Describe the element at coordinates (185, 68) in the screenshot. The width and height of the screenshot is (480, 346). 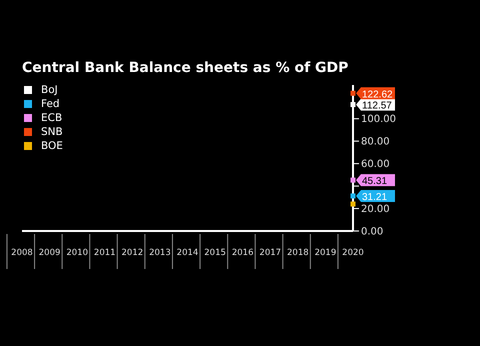
I see `chart-title: Central Bank Balance sheets as % of GDP` at that location.